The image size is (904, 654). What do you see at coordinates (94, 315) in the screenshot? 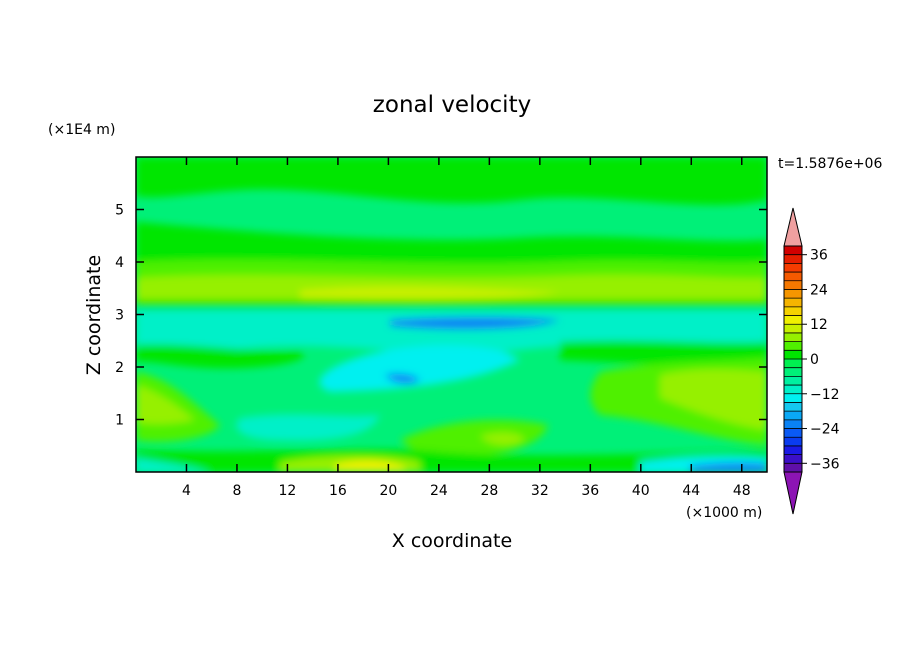
I see `y-axis-label: Z coordinate` at bounding box center [94, 315].